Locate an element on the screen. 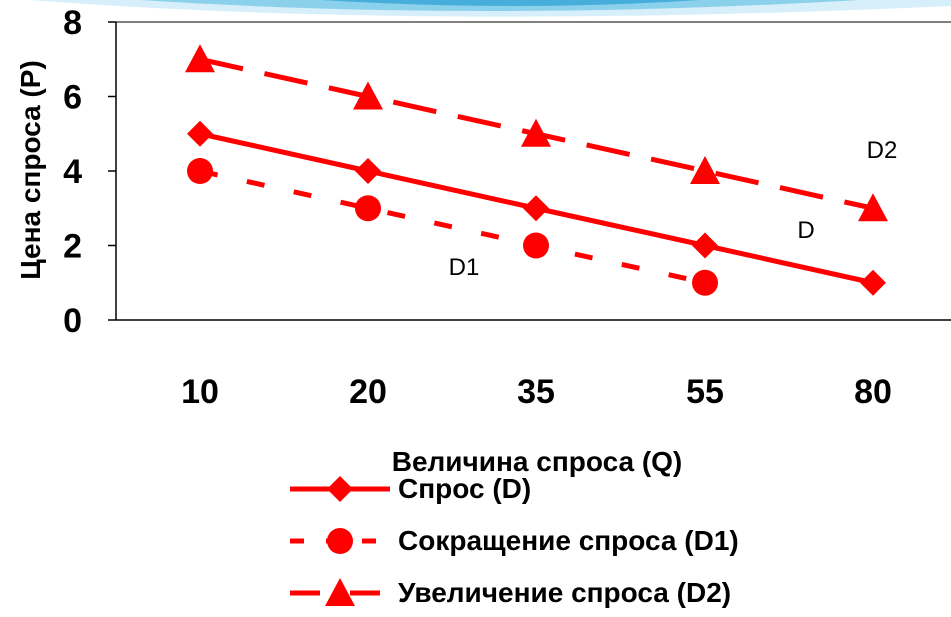 This screenshot has width=951, height=617. x-axis-title: Величина спроса (Q) is located at coordinates (537, 461).